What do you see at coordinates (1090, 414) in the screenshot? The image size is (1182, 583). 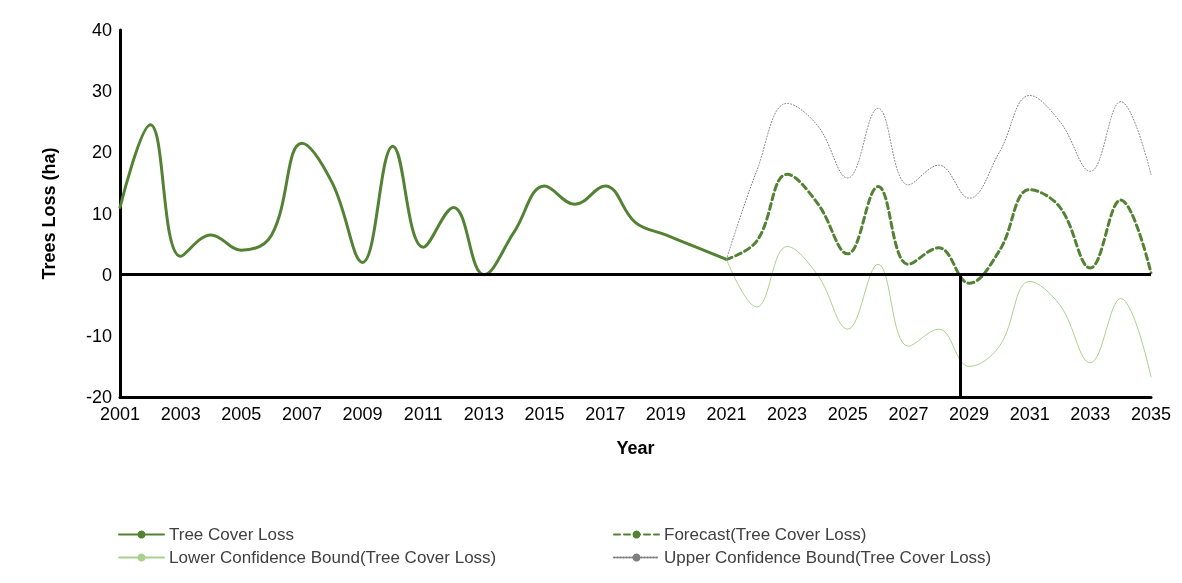 I see `x-tick-label: 2033` at bounding box center [1090, 414].